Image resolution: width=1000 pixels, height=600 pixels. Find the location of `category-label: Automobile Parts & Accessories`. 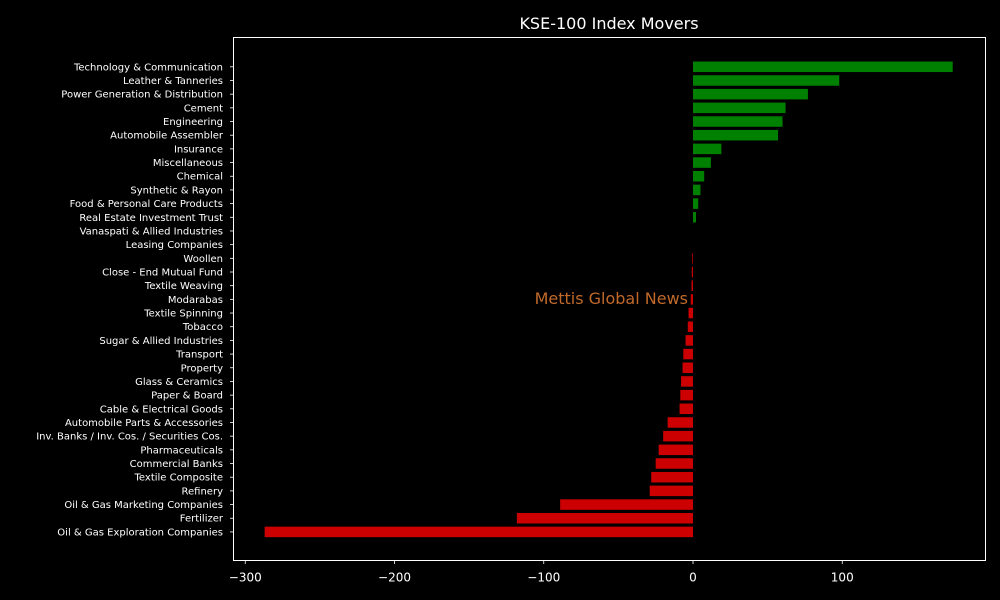

category-label: Automobile Parts & Accessories is located at coordinates (144, 423).